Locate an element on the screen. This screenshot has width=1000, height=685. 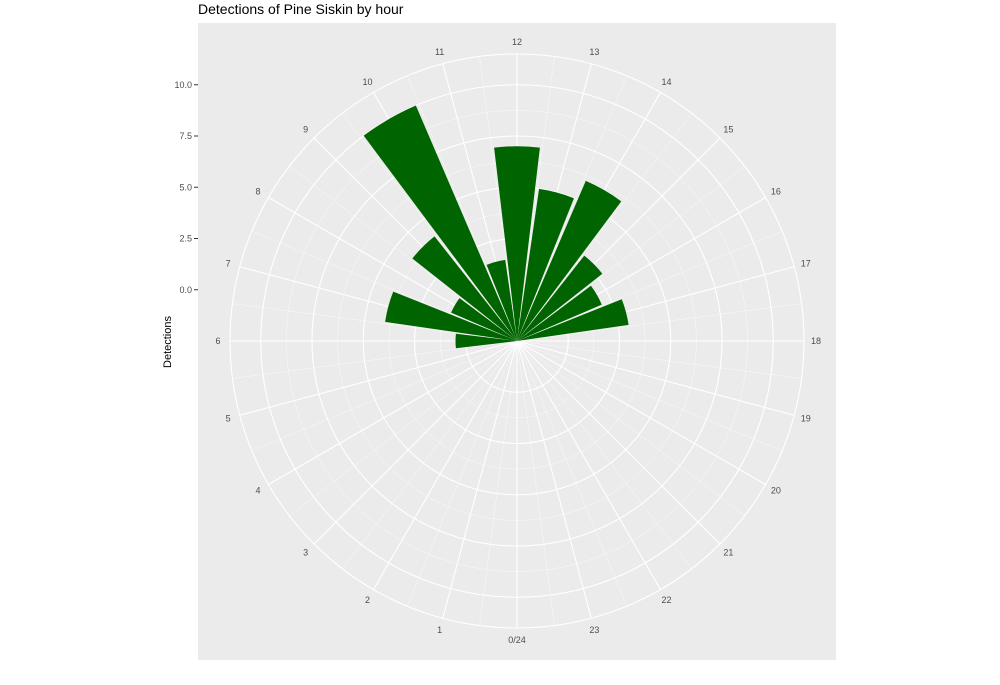
hour-label-15: 15 is located at coordinates (728, 130).